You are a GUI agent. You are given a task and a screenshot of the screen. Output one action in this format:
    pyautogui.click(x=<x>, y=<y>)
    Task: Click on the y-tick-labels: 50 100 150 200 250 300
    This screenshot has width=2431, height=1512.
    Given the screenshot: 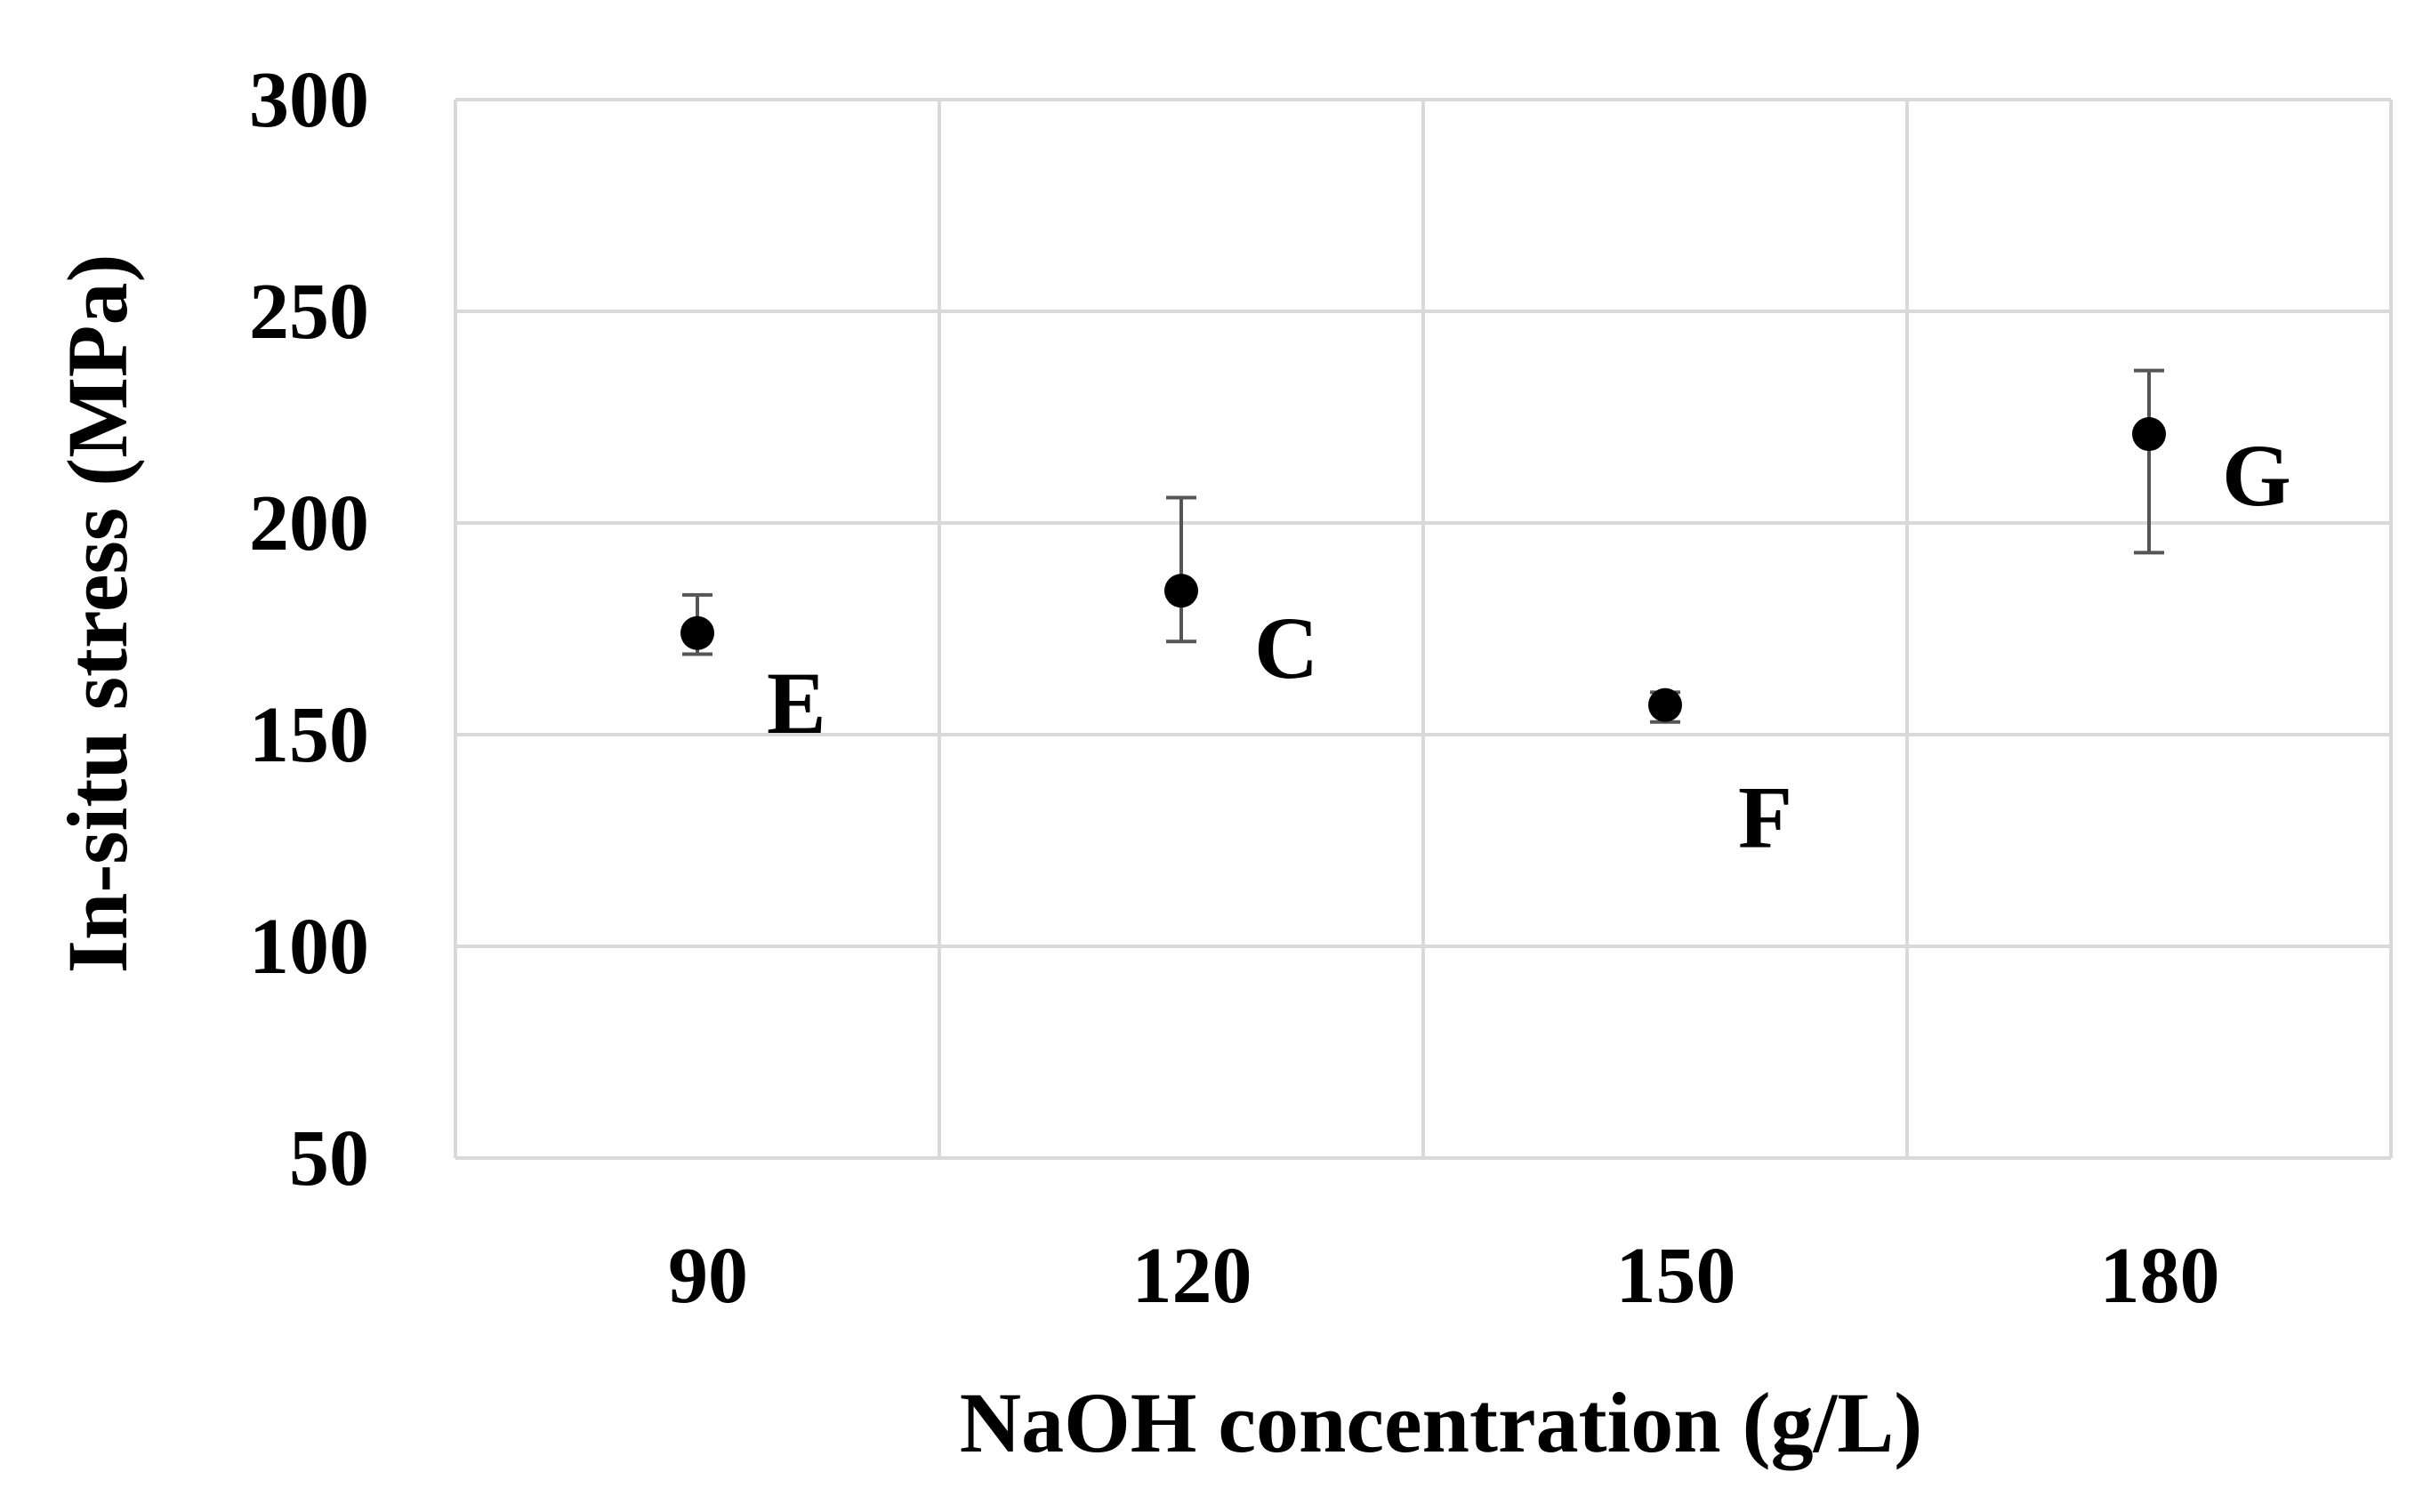 What is the action you would take?
    pyautogui.click(x=309, y=629)
    